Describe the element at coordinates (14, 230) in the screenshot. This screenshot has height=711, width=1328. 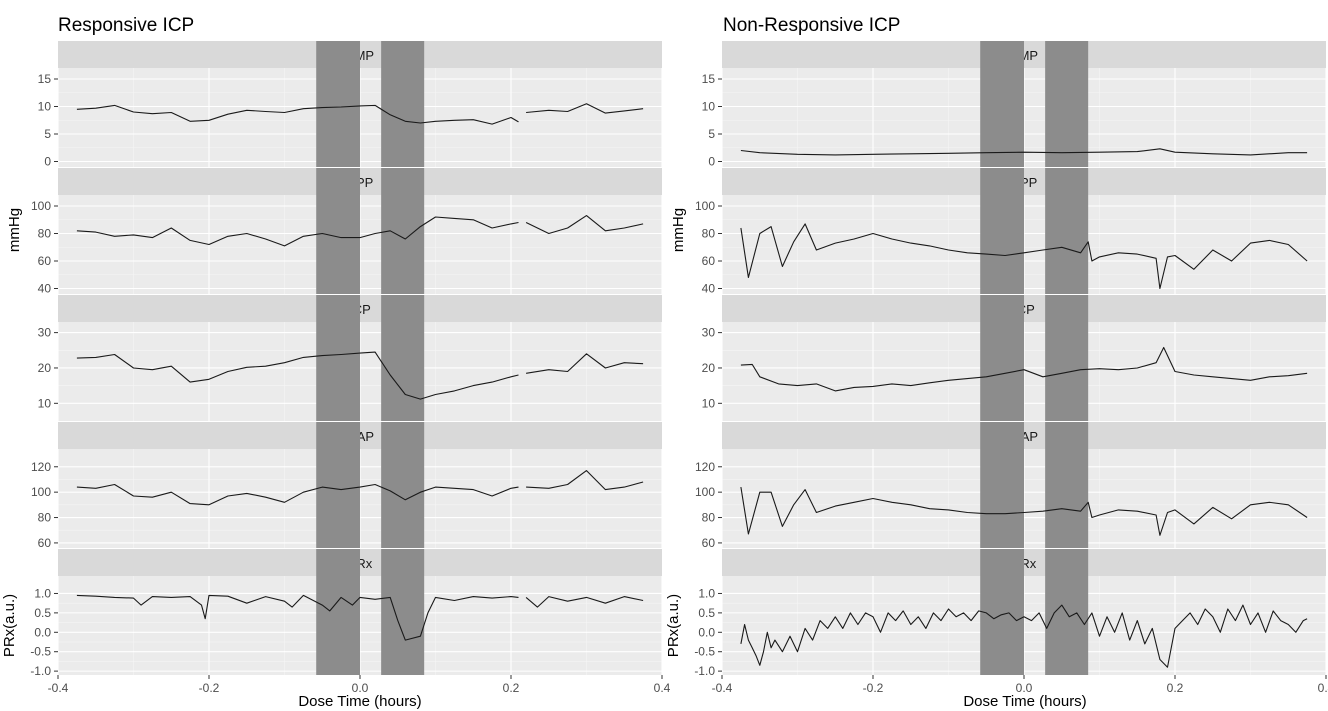
I see `y-axis-title-responsive: mmHg` at that location.